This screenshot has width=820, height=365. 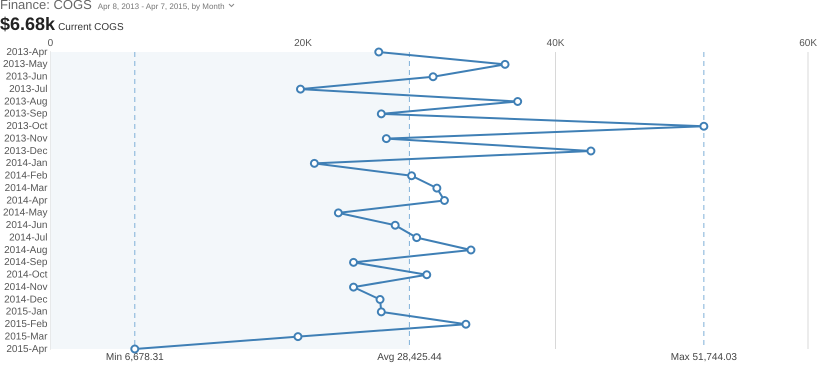 I want to click on y-tick-label: 2015-Mar, so click(x=26, y=336).